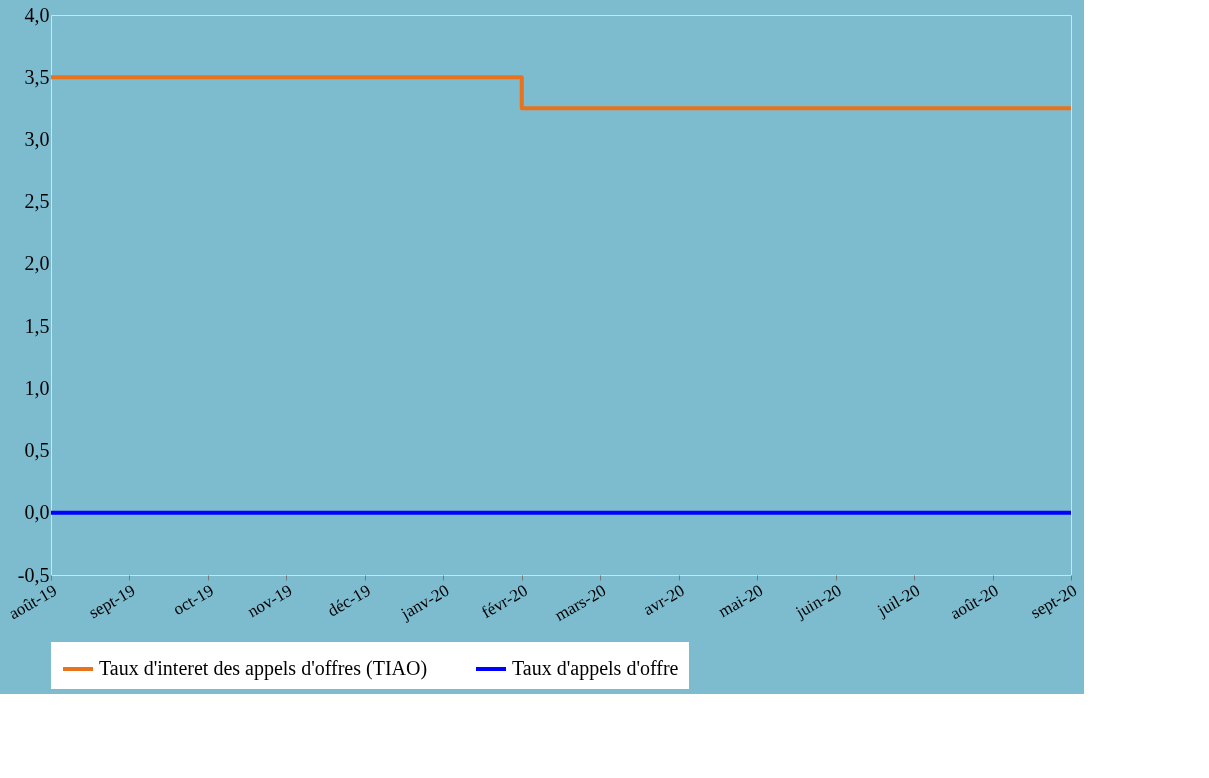  Describe the element at coordinates (37, 387) in the screenshot. I see `y-tick-label: 1,0` at that location.